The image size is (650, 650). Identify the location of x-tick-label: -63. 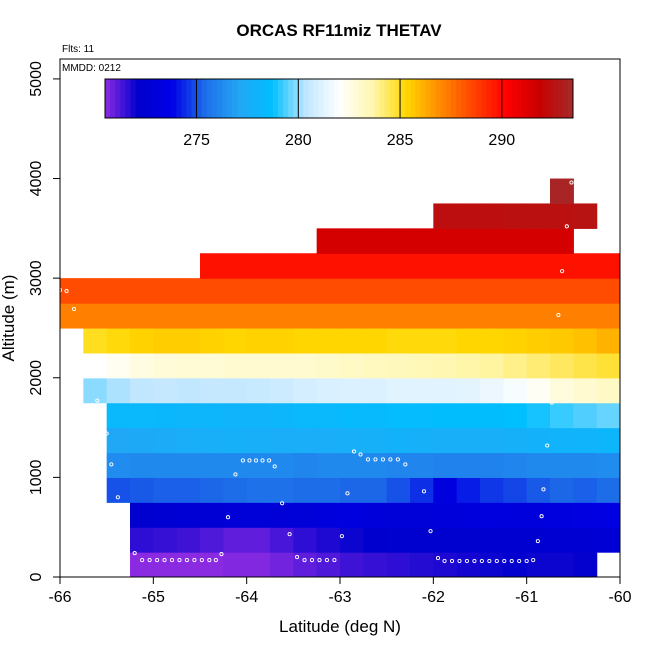
(339, 597).